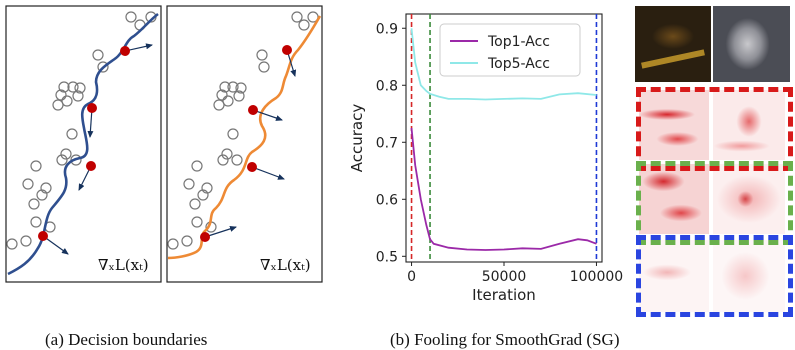  Describe the element at coordinates (751, 44) in the screenshot. I see `dog-photo` at that location.